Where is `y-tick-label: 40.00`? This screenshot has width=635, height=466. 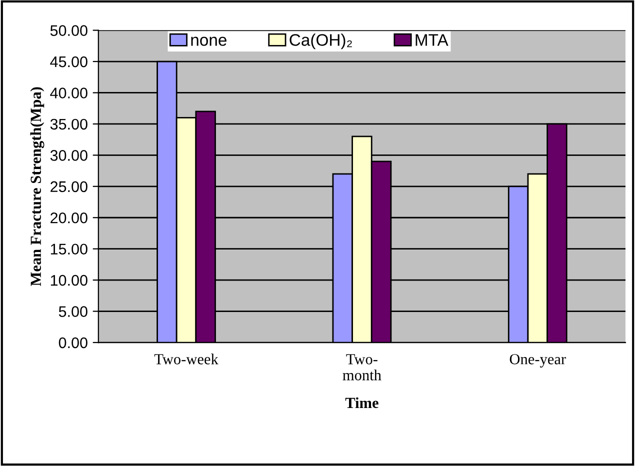
y-tick-label: 40.00 is located at coordinates (69, 93).